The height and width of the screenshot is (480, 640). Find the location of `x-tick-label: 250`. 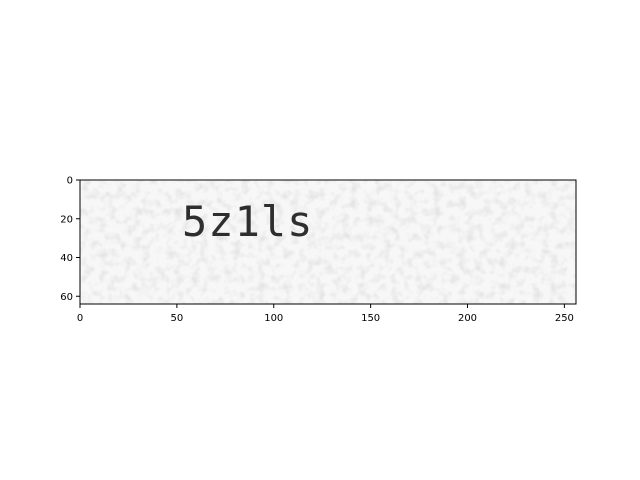

x-tick-label: 250 is located at coordinates (564, 318).